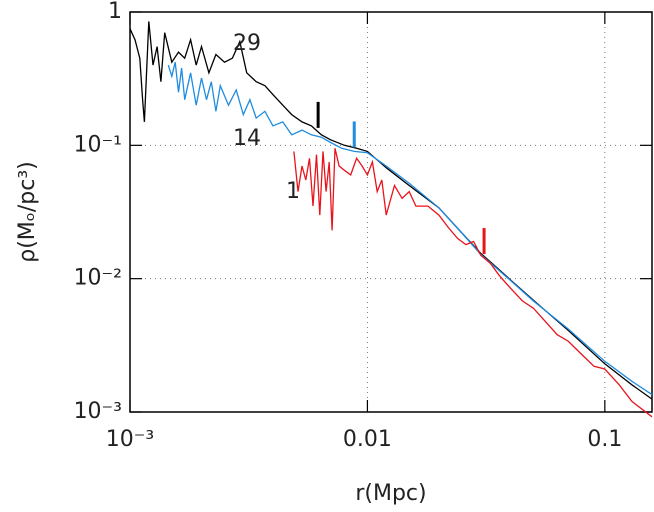 The width and height of the screenshot is (654, 512). What do you see at coordinates (98, 411) in the screenshot?
I see `y-tick-label: 10⁻³` at bounding box center [98, 411].